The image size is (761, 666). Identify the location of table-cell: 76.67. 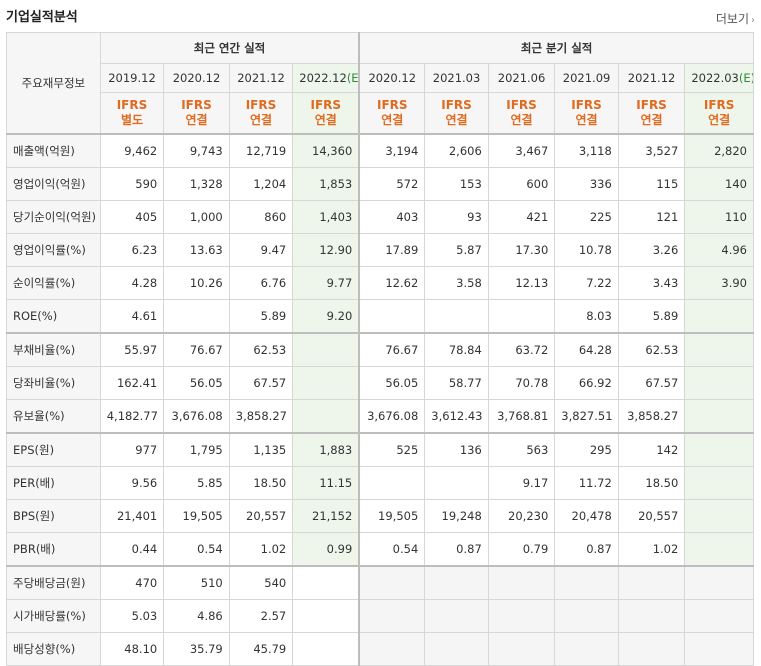
(196, 349).